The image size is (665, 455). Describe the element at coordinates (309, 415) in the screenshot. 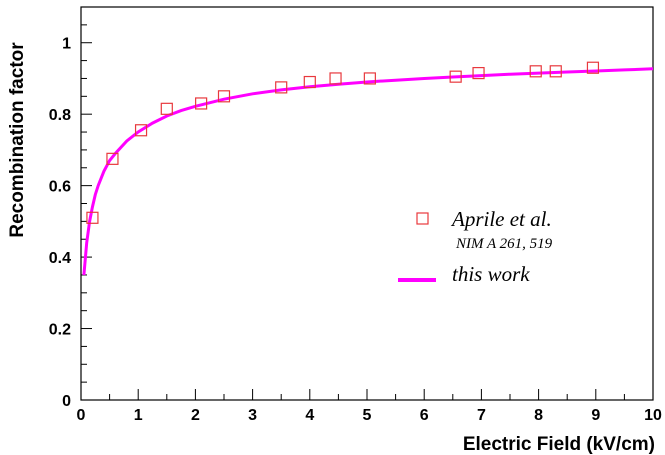

I see `x-tick-label: 4` at that location.